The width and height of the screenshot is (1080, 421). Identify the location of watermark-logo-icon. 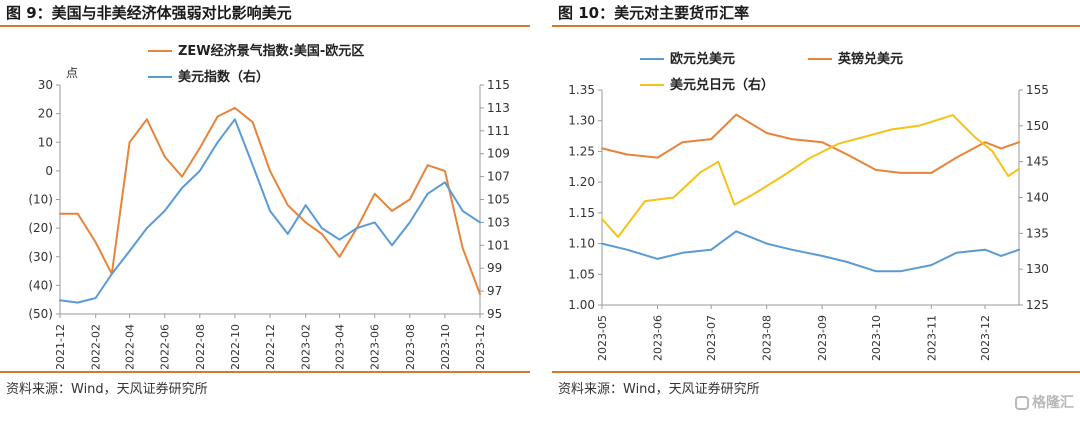
(1022, 403).